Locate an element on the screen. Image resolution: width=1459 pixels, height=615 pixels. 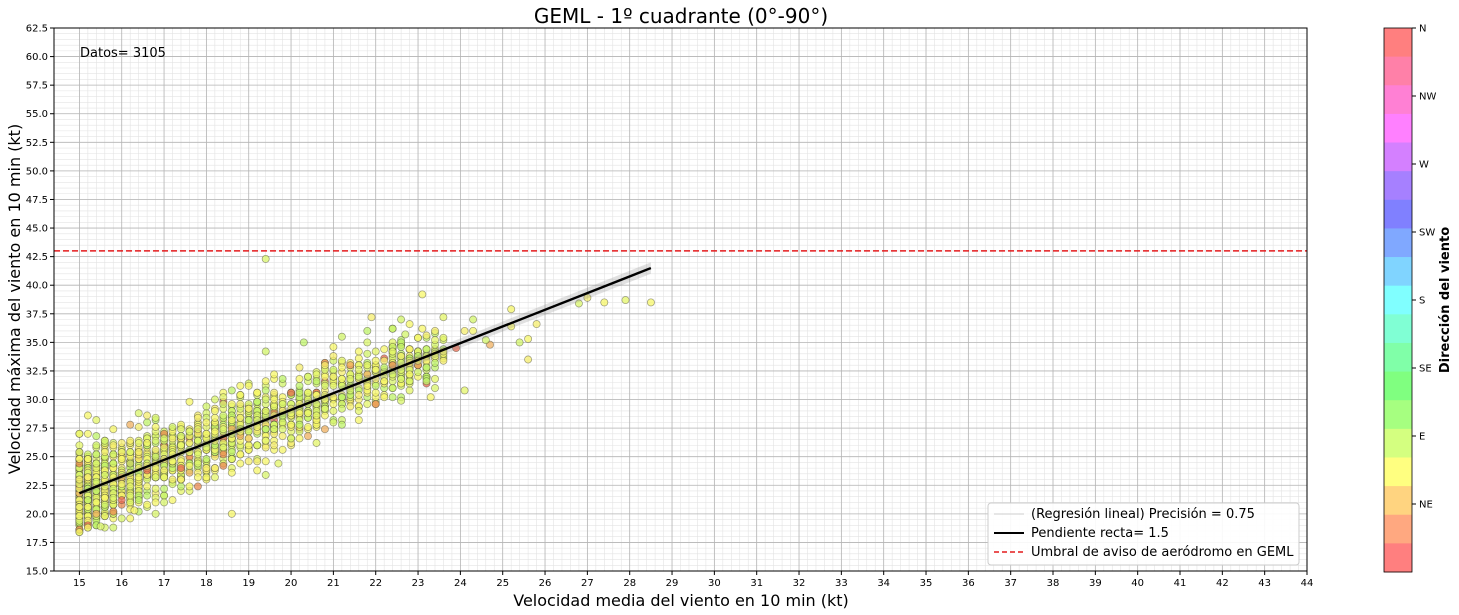
colorbar is located at coordinates (1398, 300).